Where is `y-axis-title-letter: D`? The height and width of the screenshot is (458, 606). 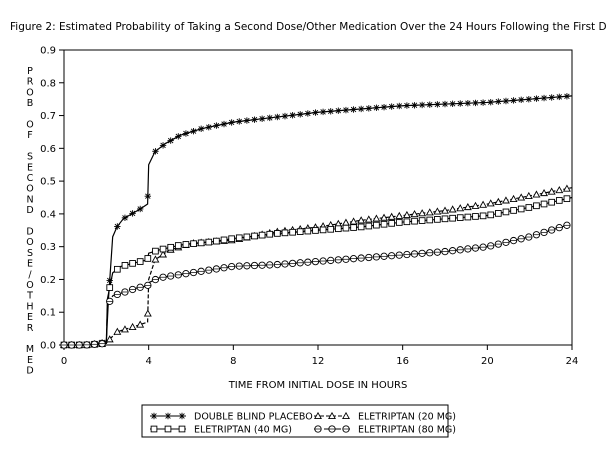 y-axis-title-letter: D is located at coordinates (29, 232).